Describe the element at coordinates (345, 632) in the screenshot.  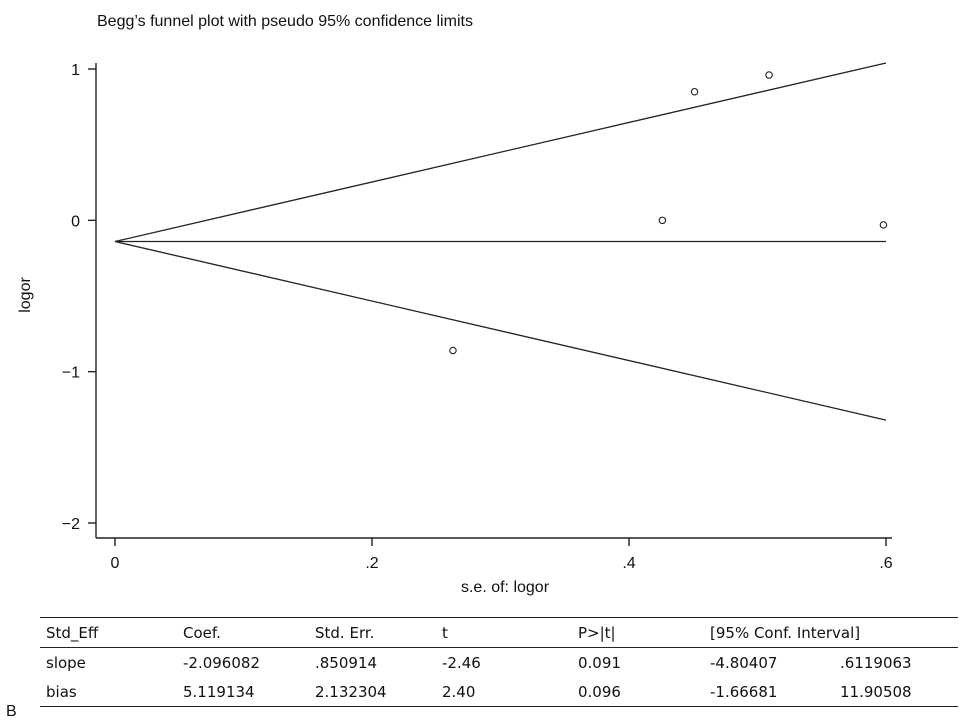
I see `header-std-err: Std. Err.` at that location.